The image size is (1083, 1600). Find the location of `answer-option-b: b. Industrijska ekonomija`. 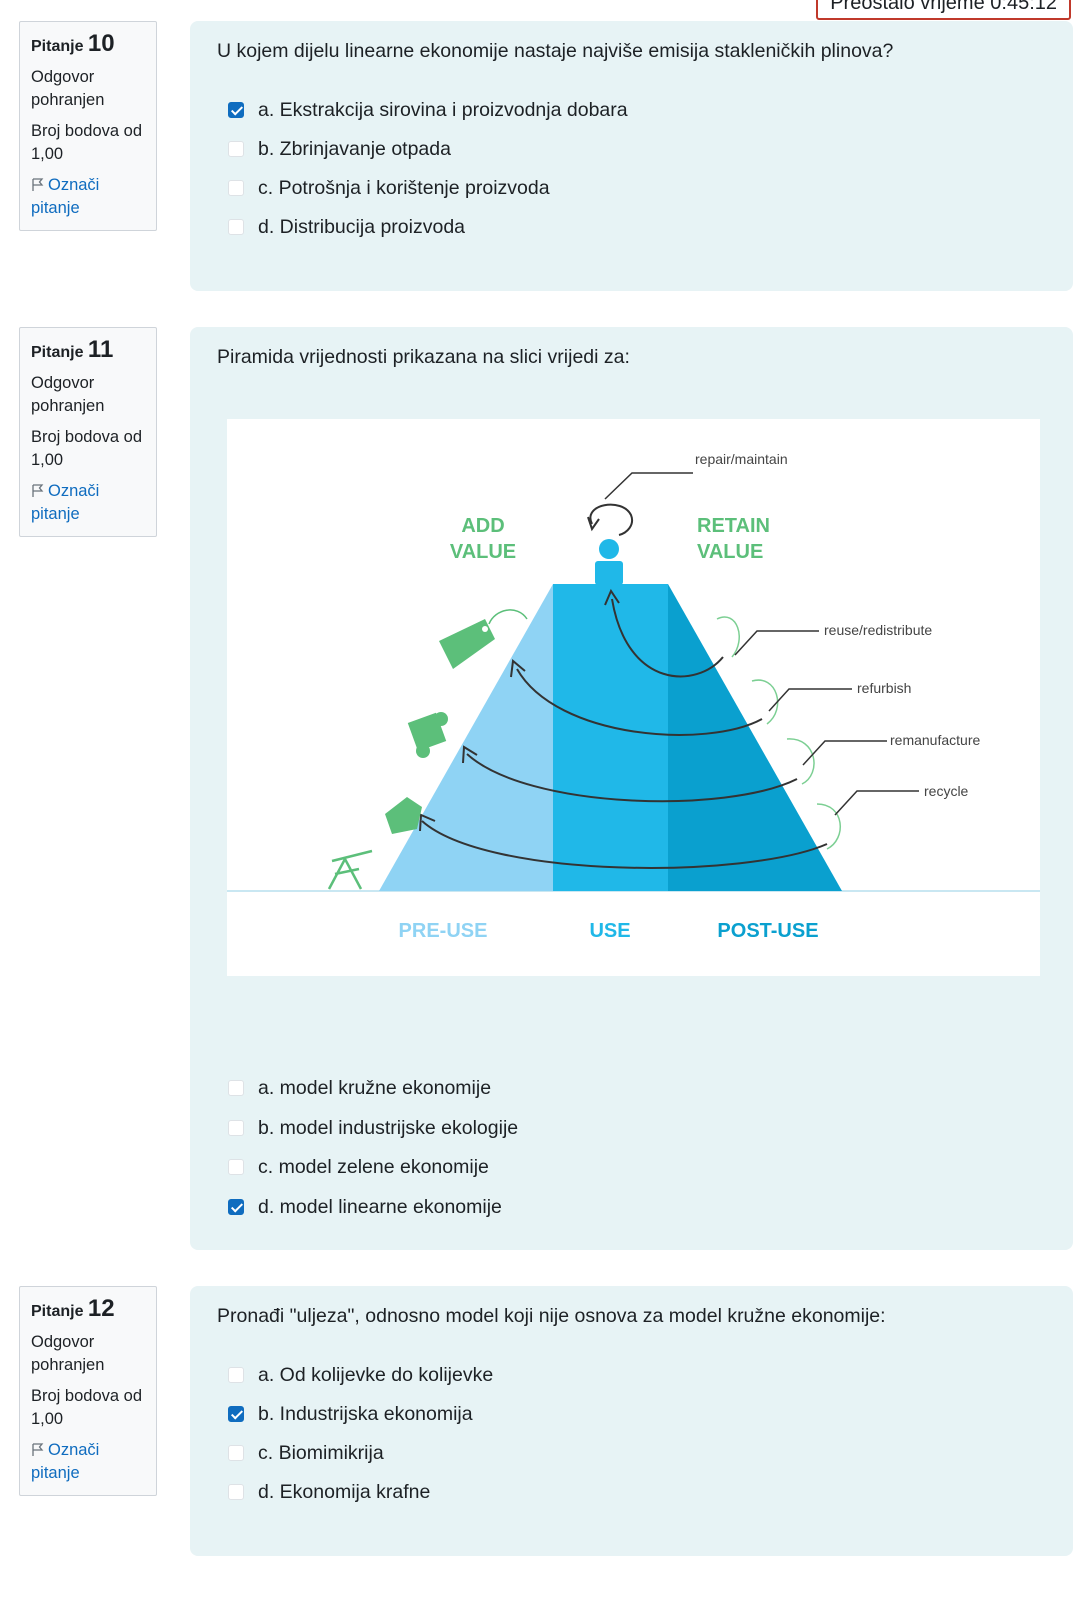

answer-option-b: b. Industrijska ekonomija is located at coordinates (350, 1414).